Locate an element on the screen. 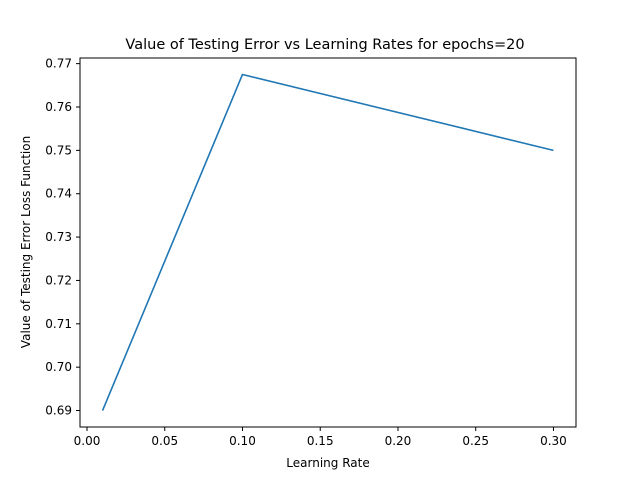 The image size is (640, 480). x-axis-ticks: 0.00 0.05 0.10 0.15 0.20 0.25 0.30 is located at coordinates (320, 437).